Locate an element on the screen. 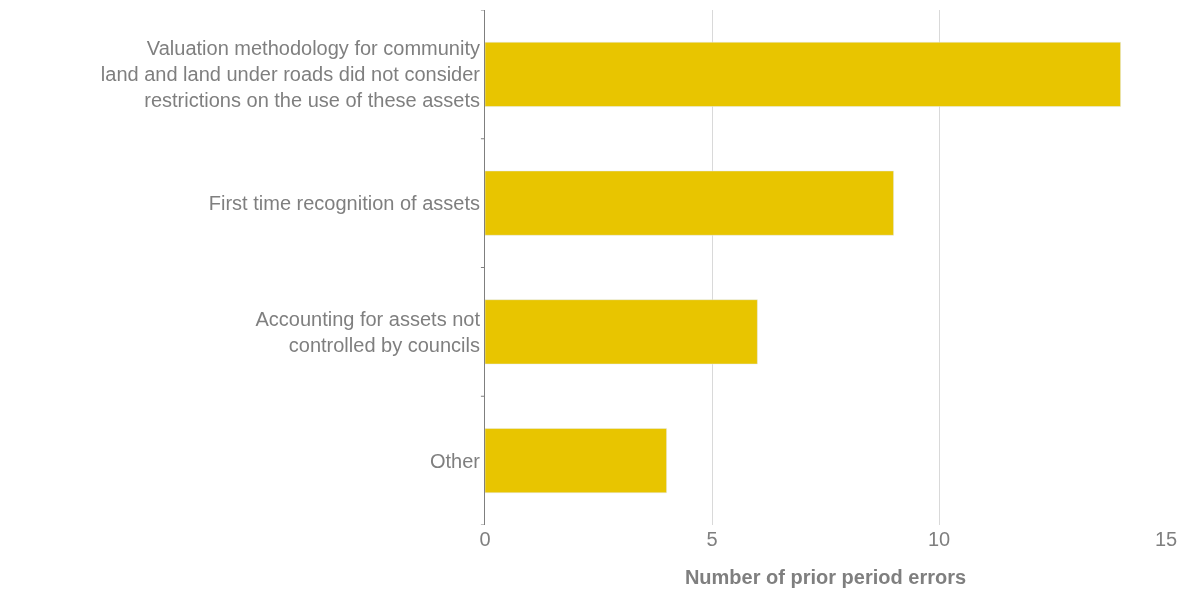 The width and height of the screenshot is (1187, 612). x-tick-label: 10 is located at coordinates (939, 539).